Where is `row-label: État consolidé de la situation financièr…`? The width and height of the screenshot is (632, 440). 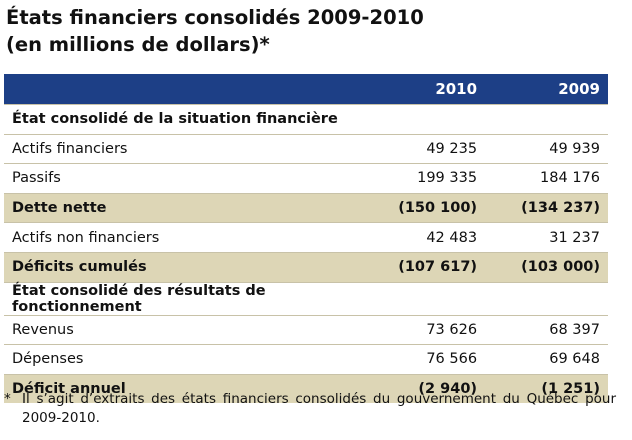
row-label: État consolidé de la situation financièr… is located at coordinates (186, 119).